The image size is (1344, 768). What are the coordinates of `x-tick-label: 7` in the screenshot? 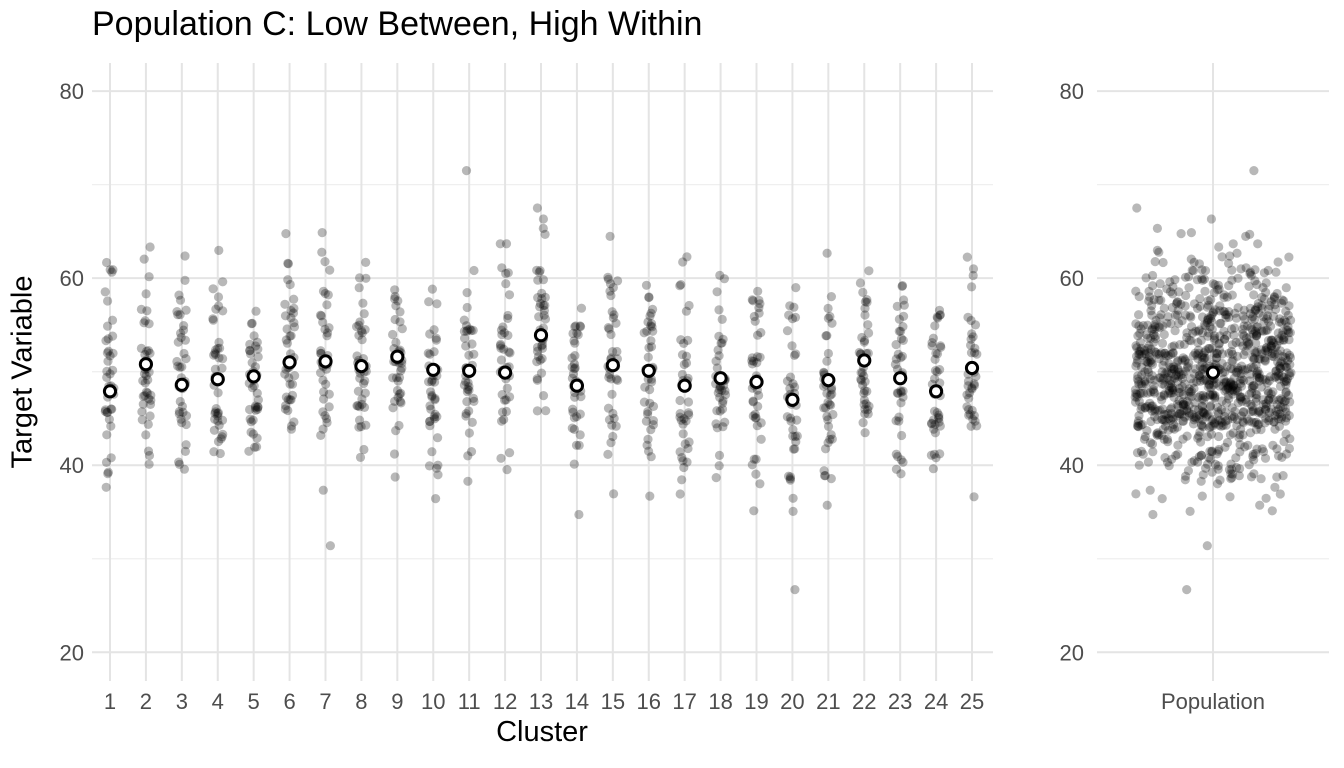 It's located at (325, 701).